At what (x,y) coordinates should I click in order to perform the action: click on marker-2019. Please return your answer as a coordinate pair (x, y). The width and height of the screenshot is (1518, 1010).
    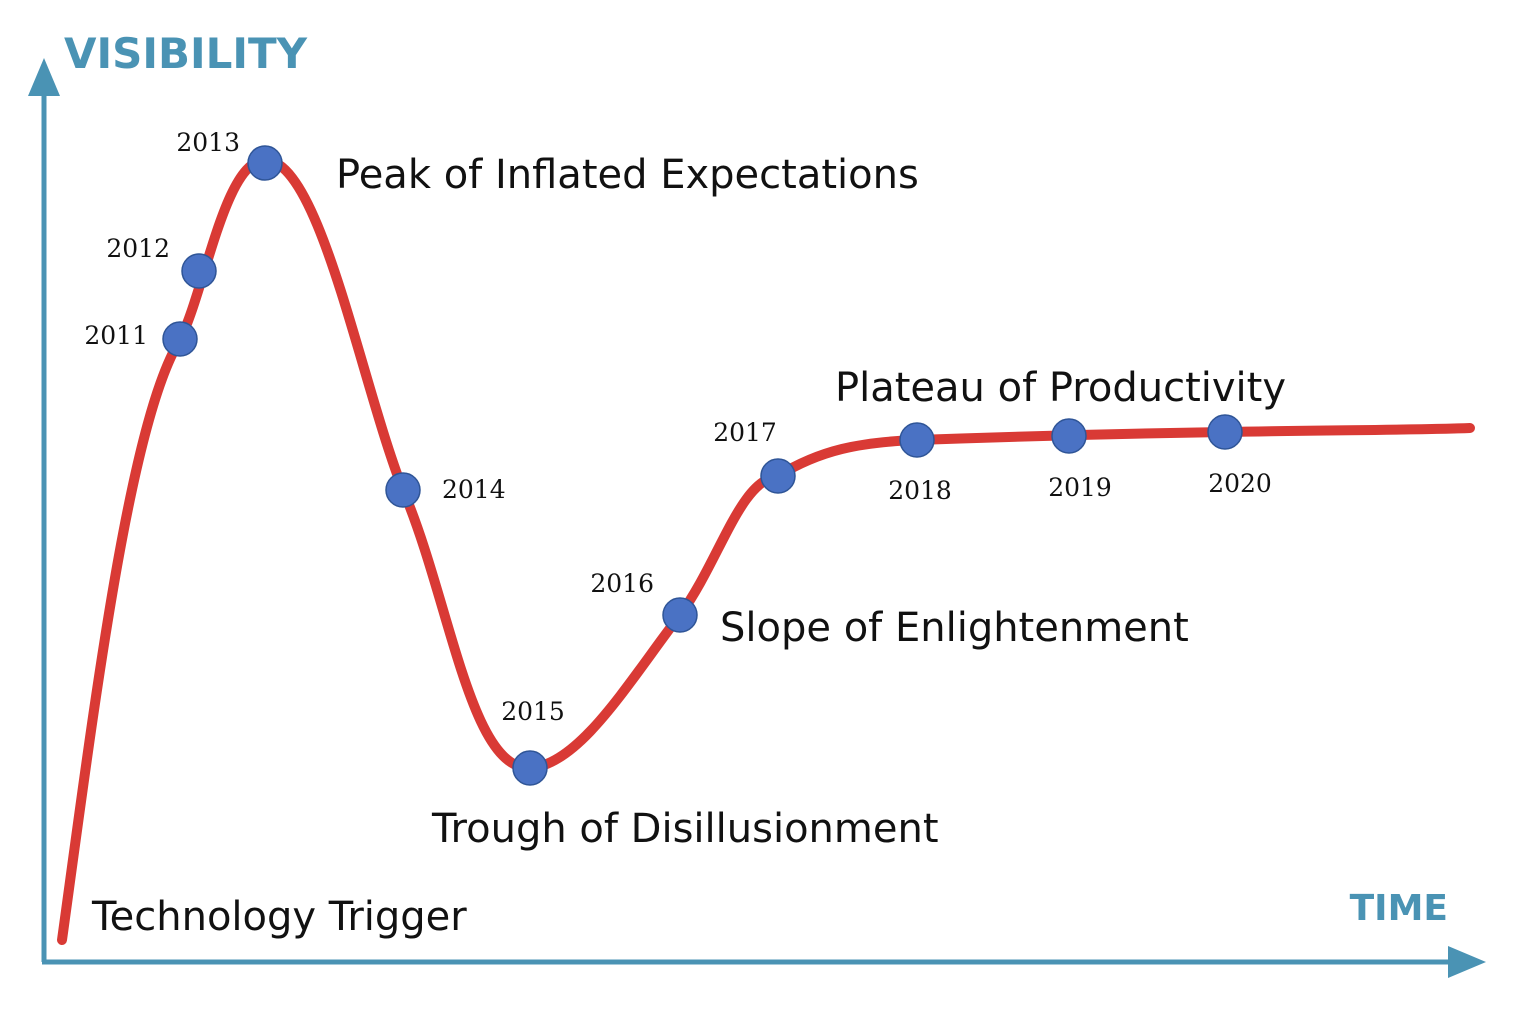
    Looking at the image, I should click on (1069, 436).